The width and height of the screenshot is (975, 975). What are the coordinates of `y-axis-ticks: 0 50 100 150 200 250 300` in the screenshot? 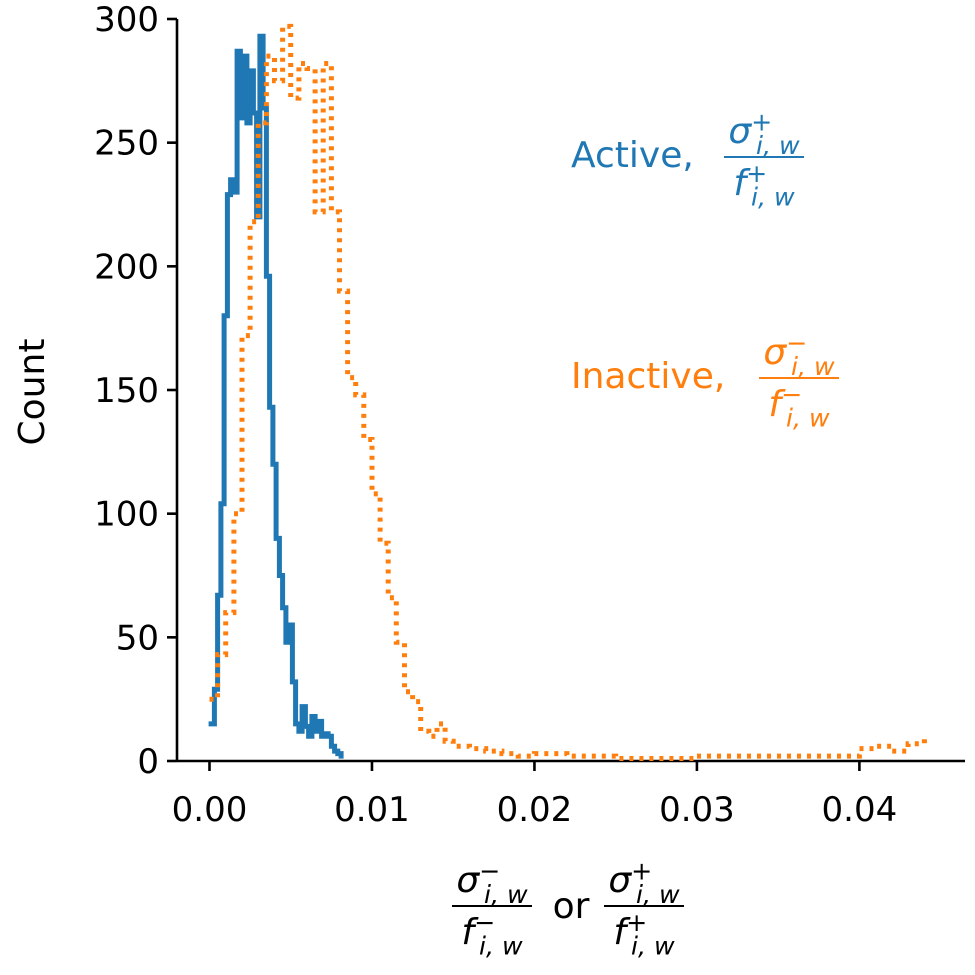 It's located at (135, 391).